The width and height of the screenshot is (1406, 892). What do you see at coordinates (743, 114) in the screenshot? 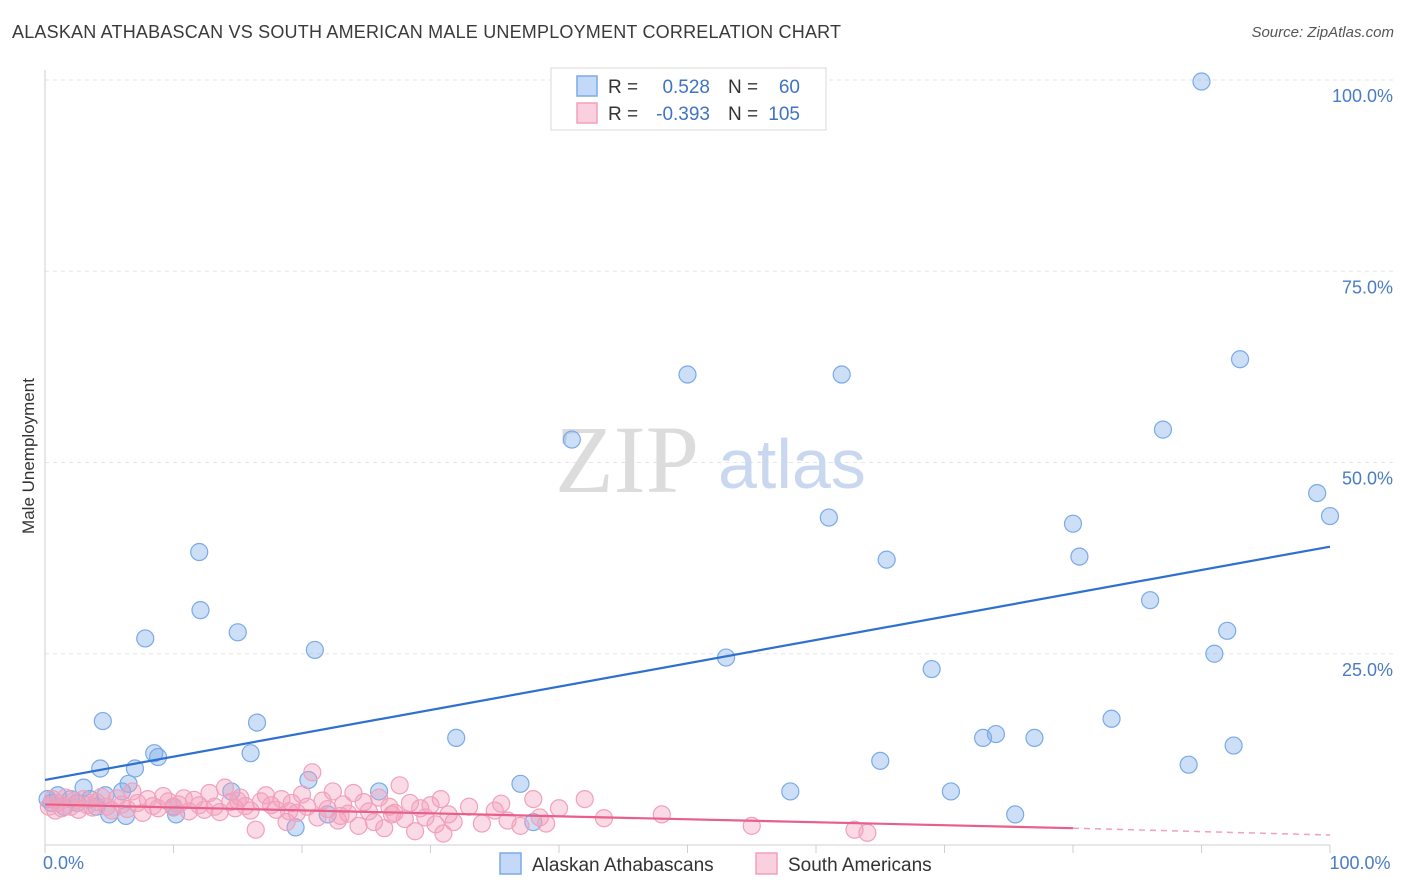
I see `legend-n-label-2: N =` at bounding box center [743, 114].